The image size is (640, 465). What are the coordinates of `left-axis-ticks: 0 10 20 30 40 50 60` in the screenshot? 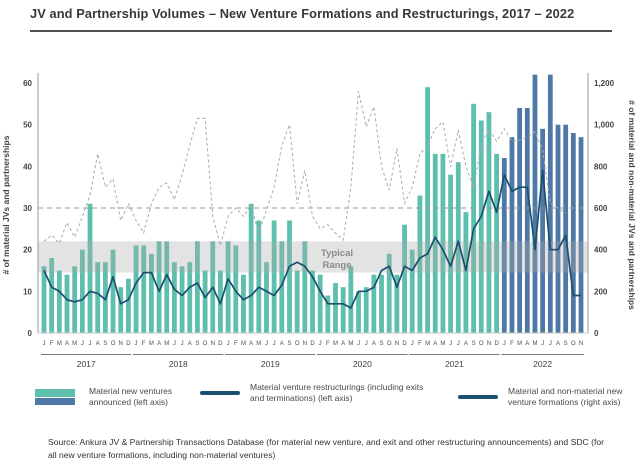 It's located at (27, 208).